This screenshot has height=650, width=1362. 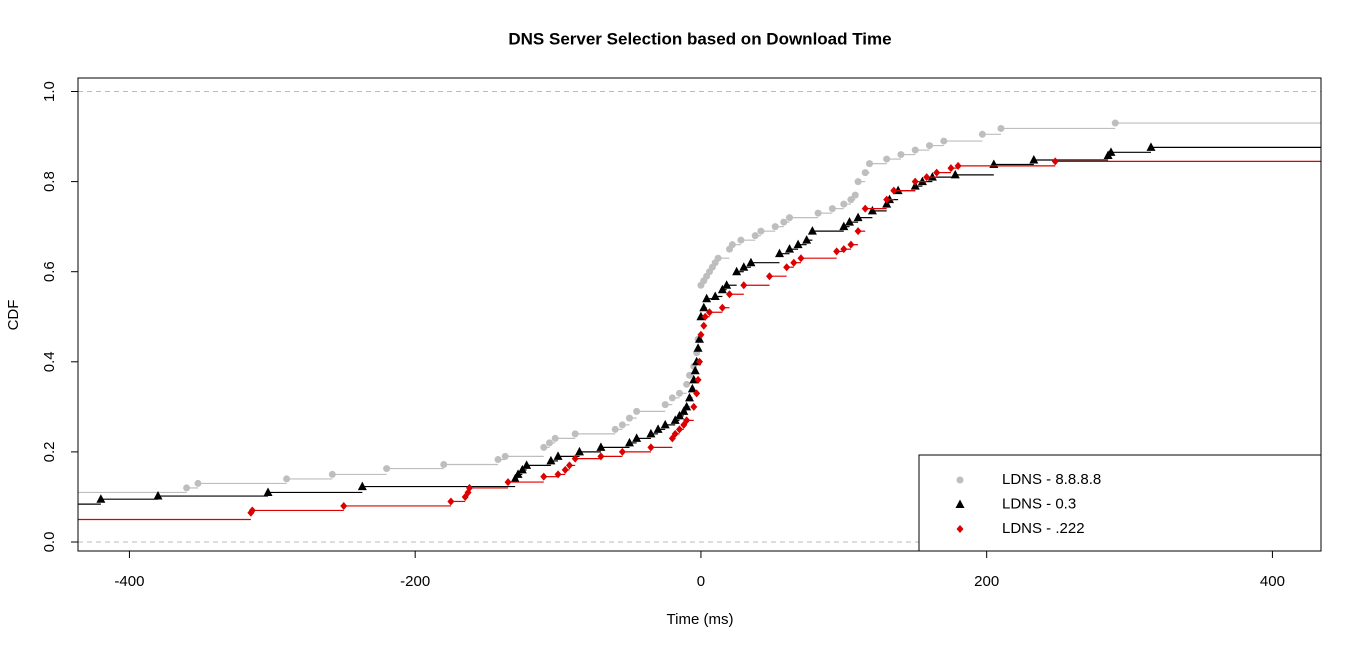 I want to click on y-tick-label: 1.0, so click(x=49, y=91).